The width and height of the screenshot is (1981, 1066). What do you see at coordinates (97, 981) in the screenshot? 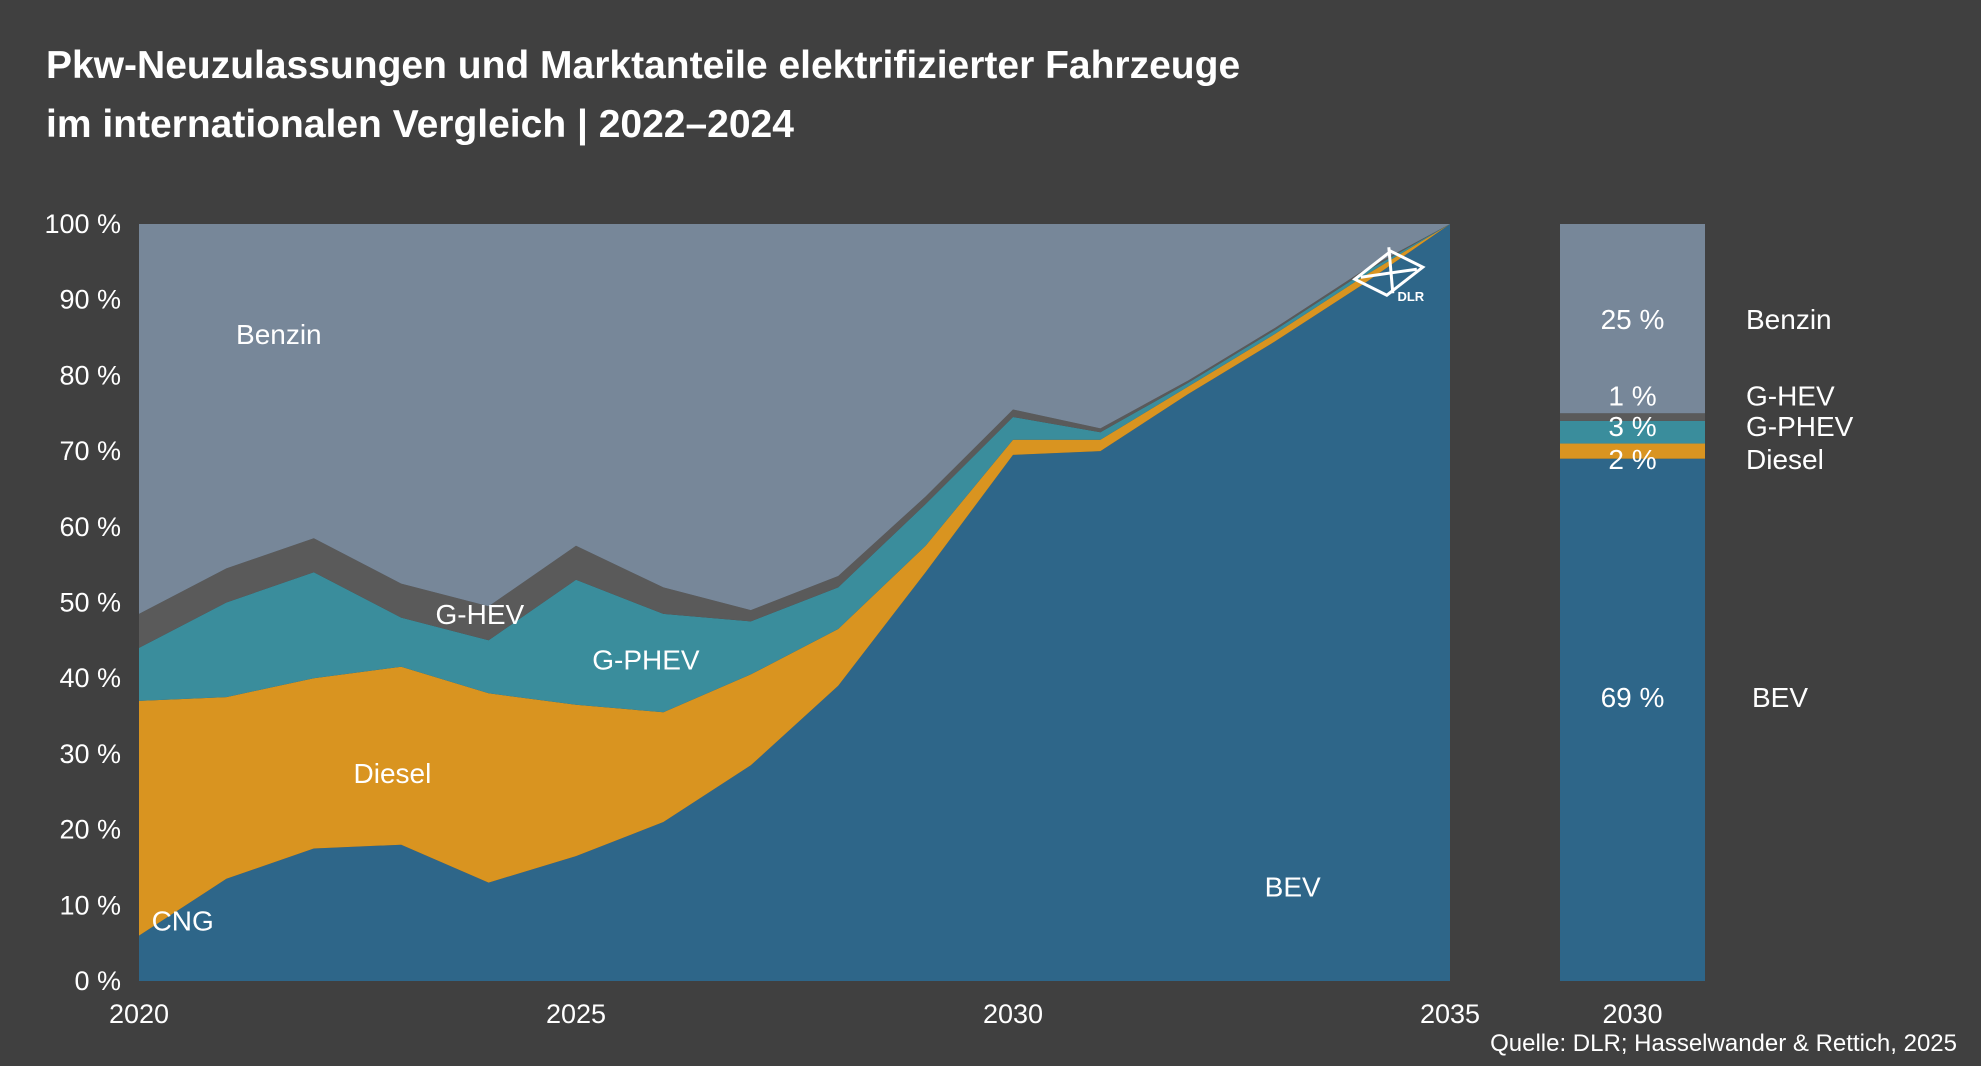
I see `y-tick-label: 0 %` at bounding box center [97, 981].